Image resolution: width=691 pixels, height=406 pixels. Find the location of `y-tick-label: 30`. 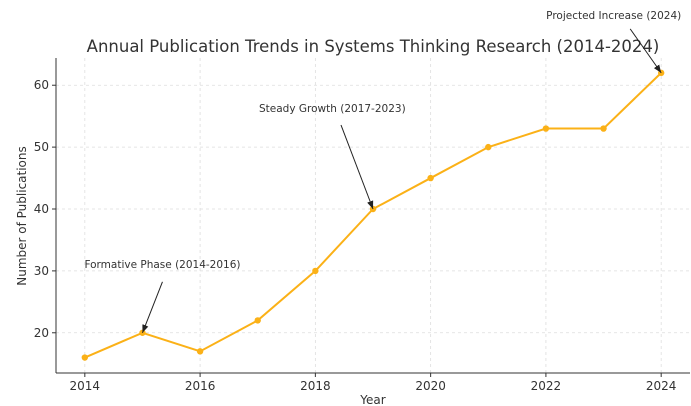

y-tick-label: 30 is located at coordinates (41, 271).